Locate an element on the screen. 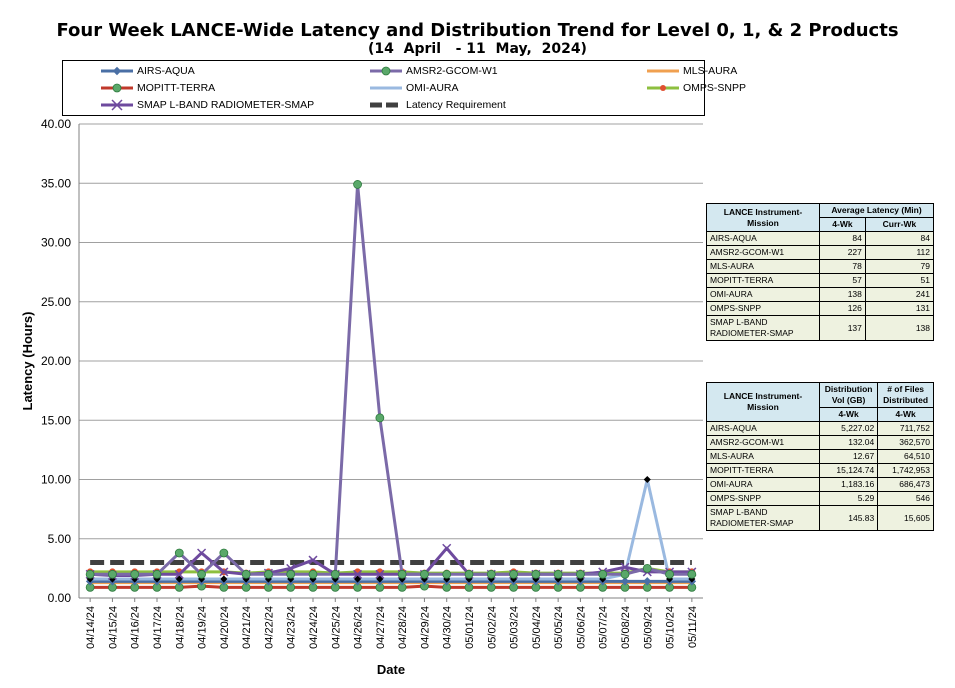 This screenshot has width=955, height=688. legend-label: SMAP L-BAND RADIOMETER-SMAP is located at coordinates (226, 105).